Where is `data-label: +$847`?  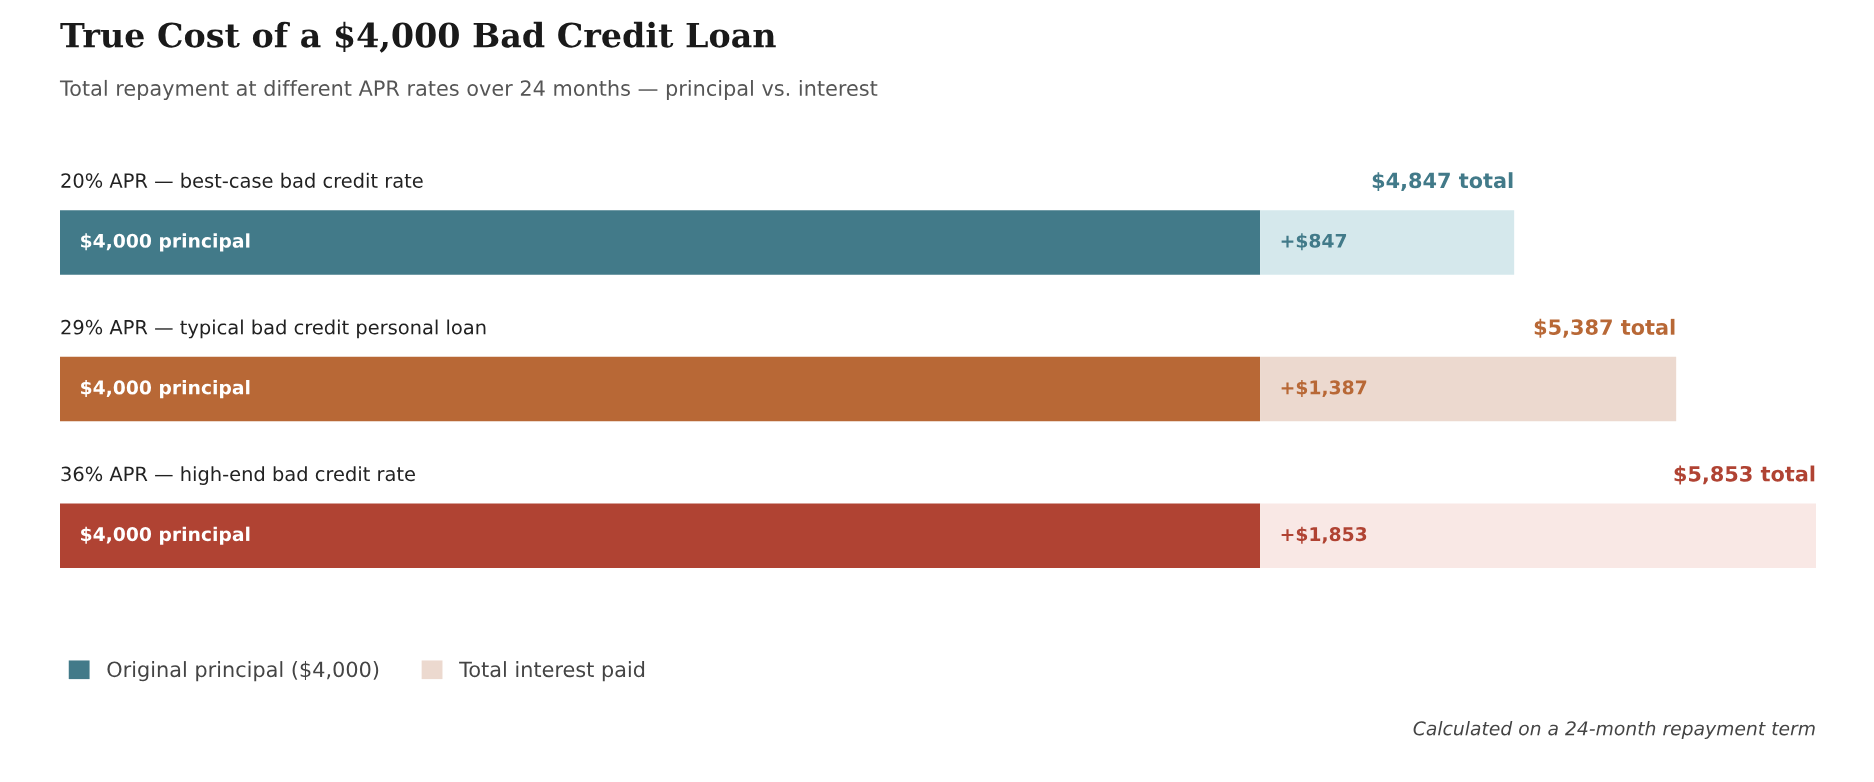 data-label: +$847 is located at coordinates (1314, 242).